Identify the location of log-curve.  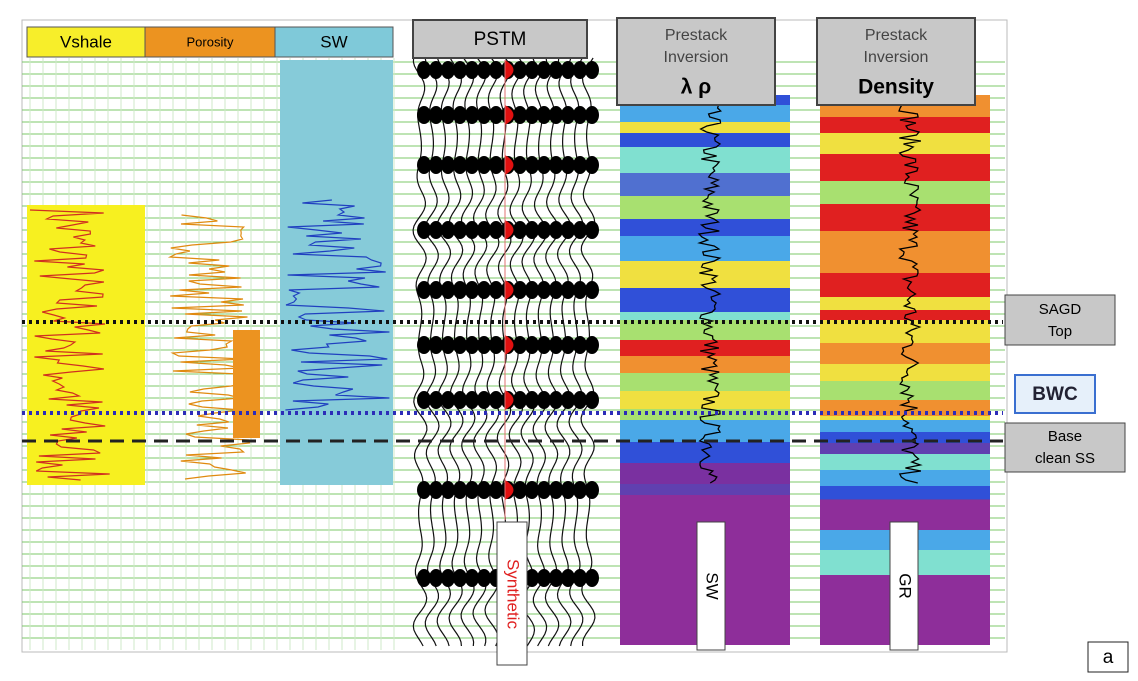
(209, 347).